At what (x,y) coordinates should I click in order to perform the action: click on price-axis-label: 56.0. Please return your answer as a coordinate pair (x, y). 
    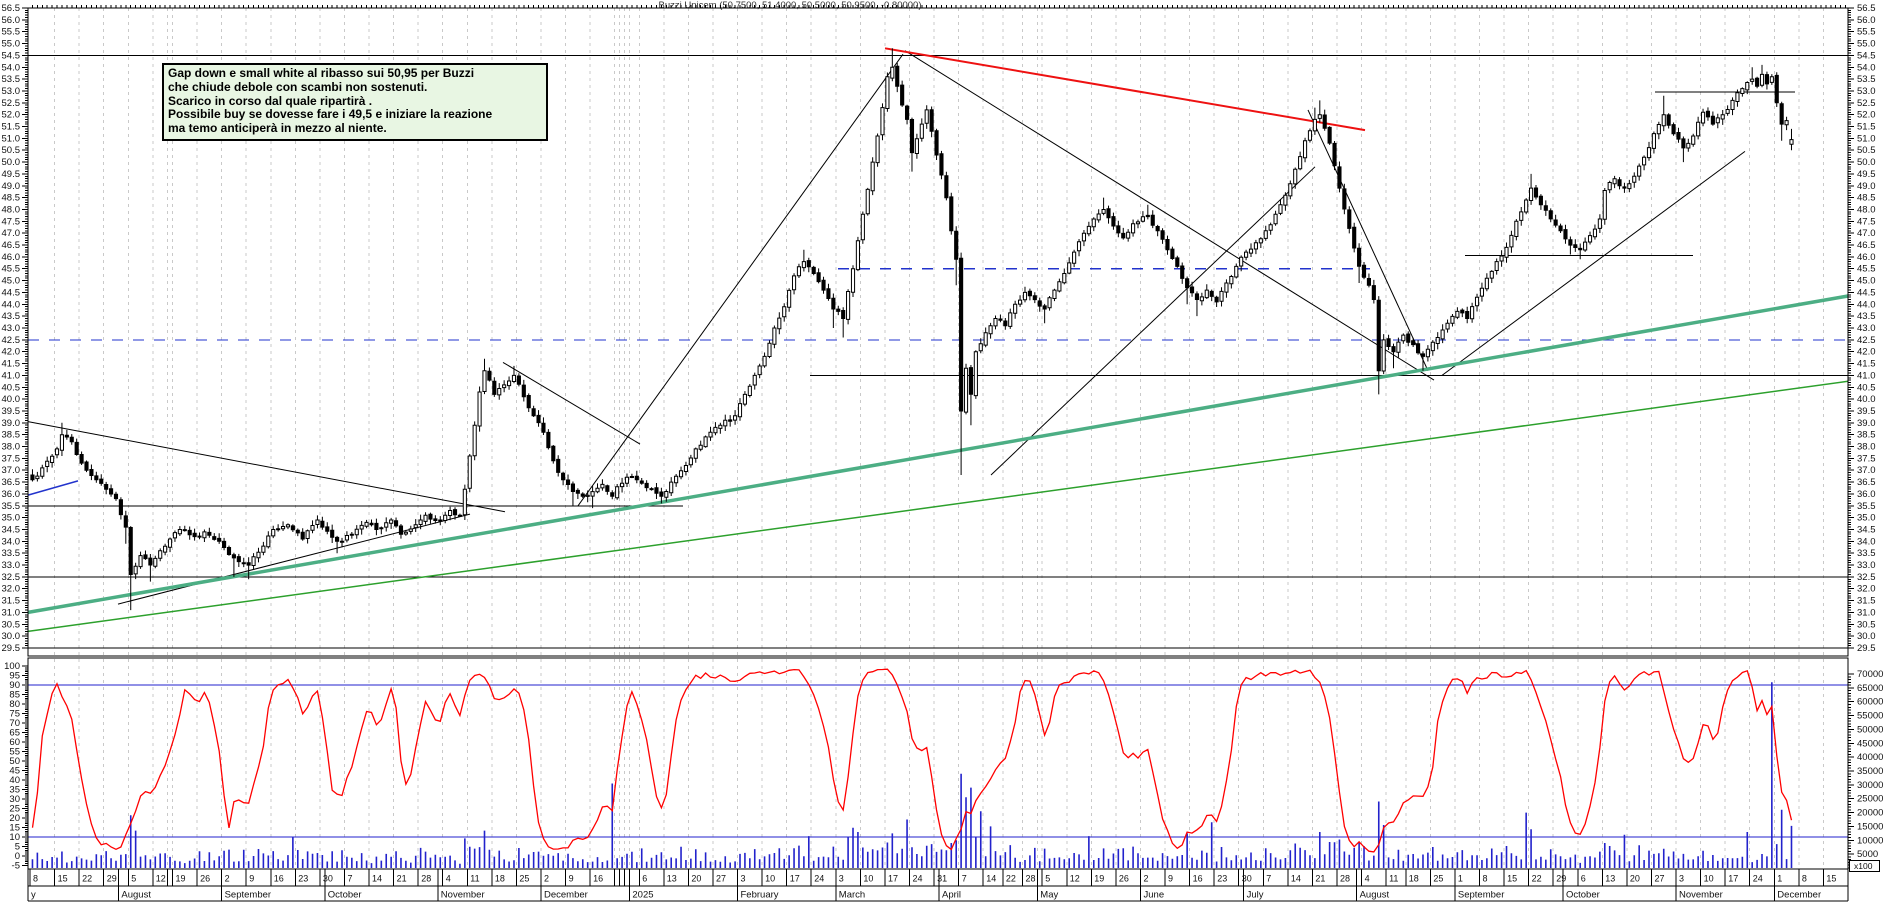
    Looking at the image, I should click on (11, 20).